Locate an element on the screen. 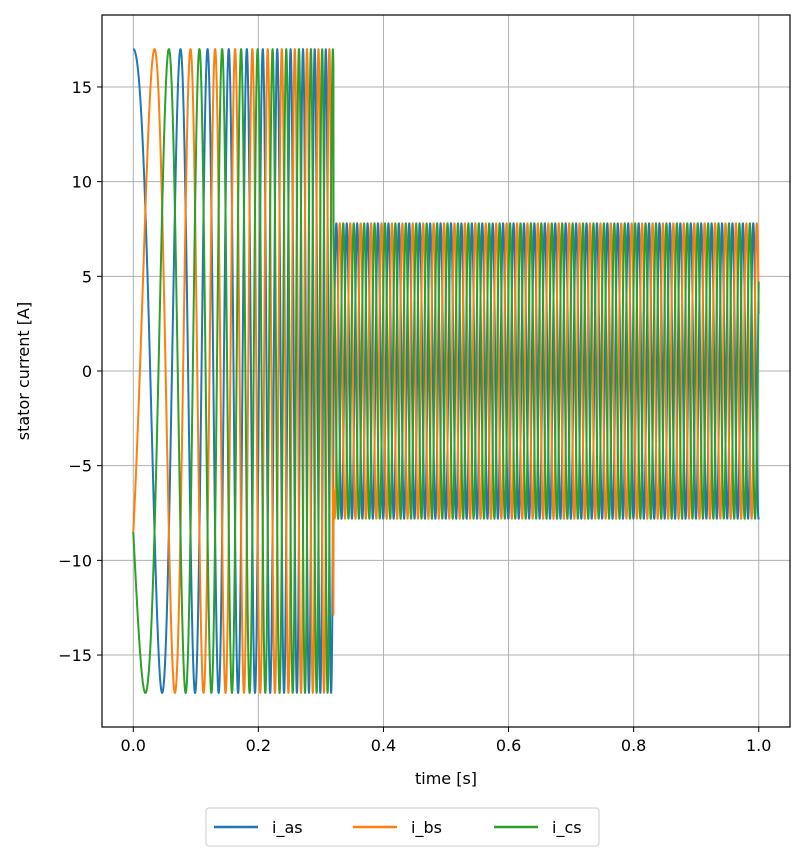 This screenshot has width=805, height=857. y-tick-label: −15 is located at coordinates (75, 655).